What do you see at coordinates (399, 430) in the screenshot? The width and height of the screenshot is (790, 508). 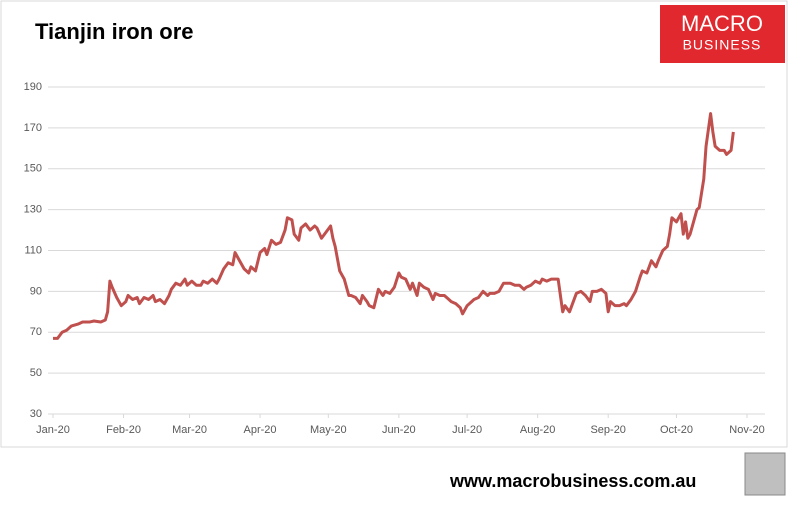 I see `x-tick-label: Jun-20` at bounding box center [399, 430].